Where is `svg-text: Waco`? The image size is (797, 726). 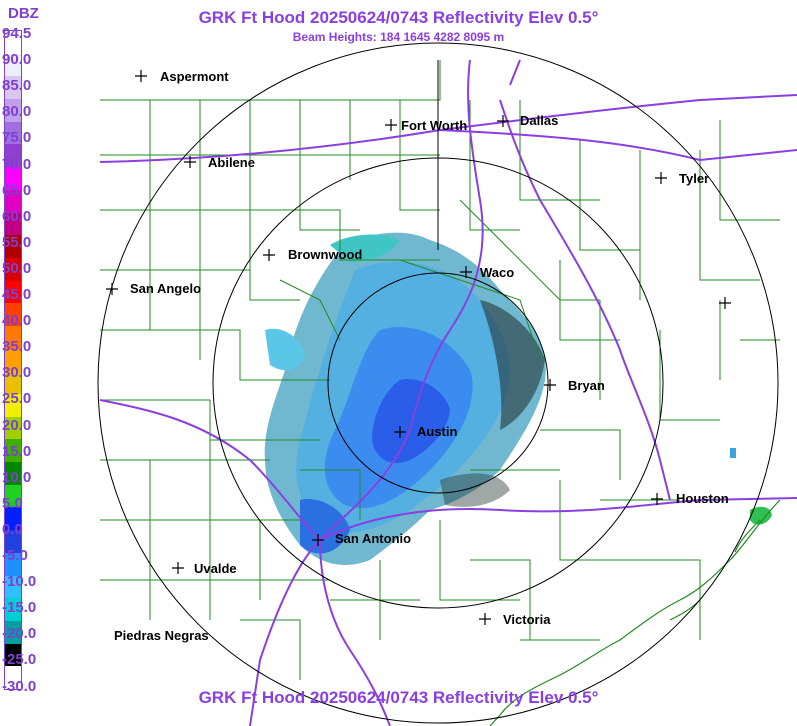
svg-text: Waco is located at coordinates (497, 272).